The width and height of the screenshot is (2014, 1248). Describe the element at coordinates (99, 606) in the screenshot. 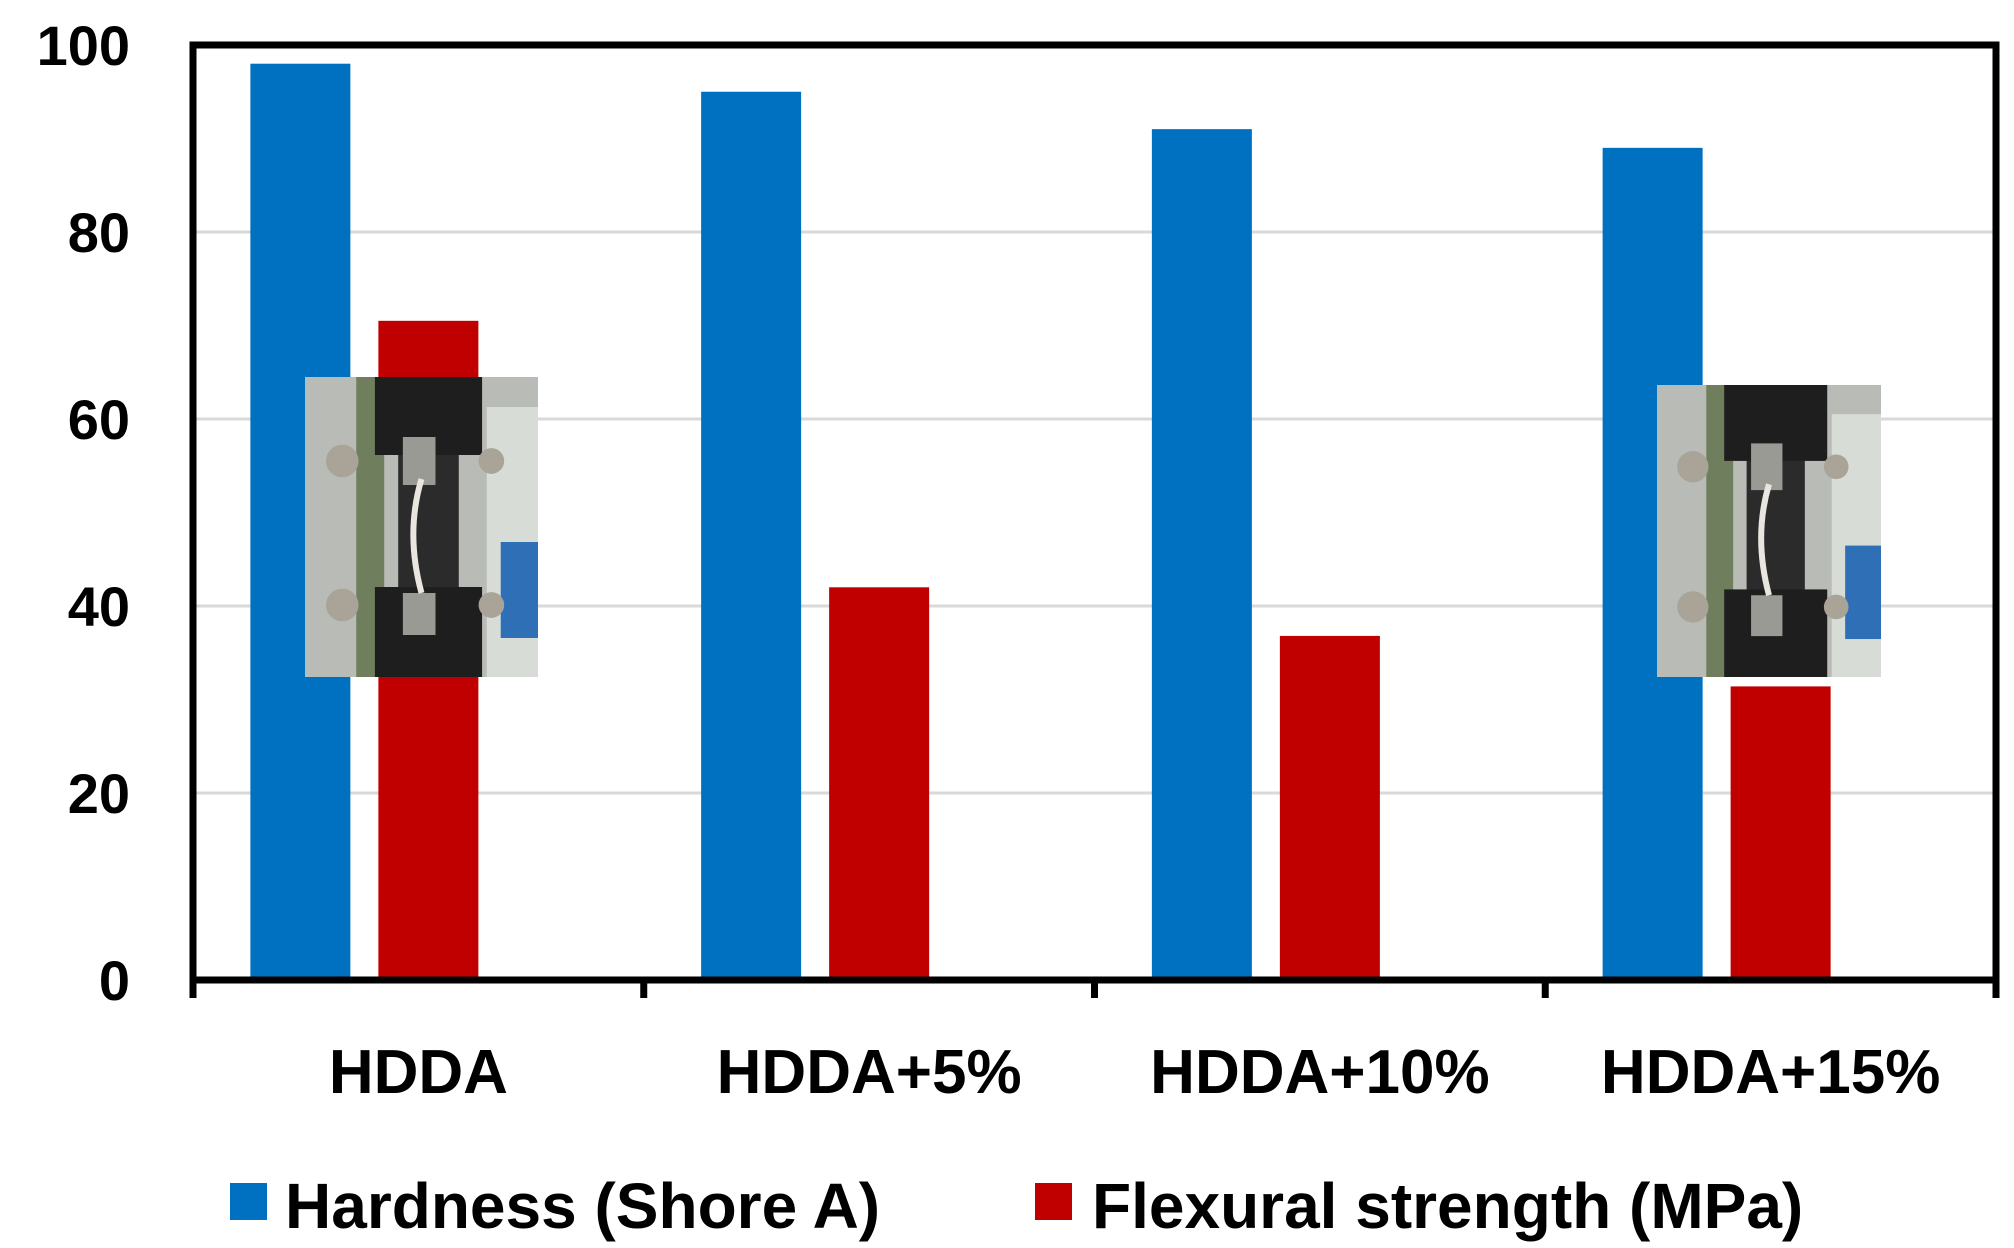

I see `y-tick-label: 40` at that location.